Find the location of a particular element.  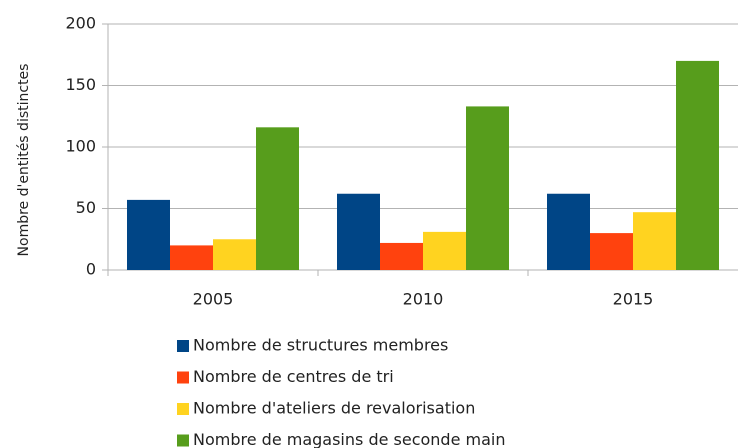

legend-label: Nombre de magasins de seconde main is located at coordinates (349, 439).